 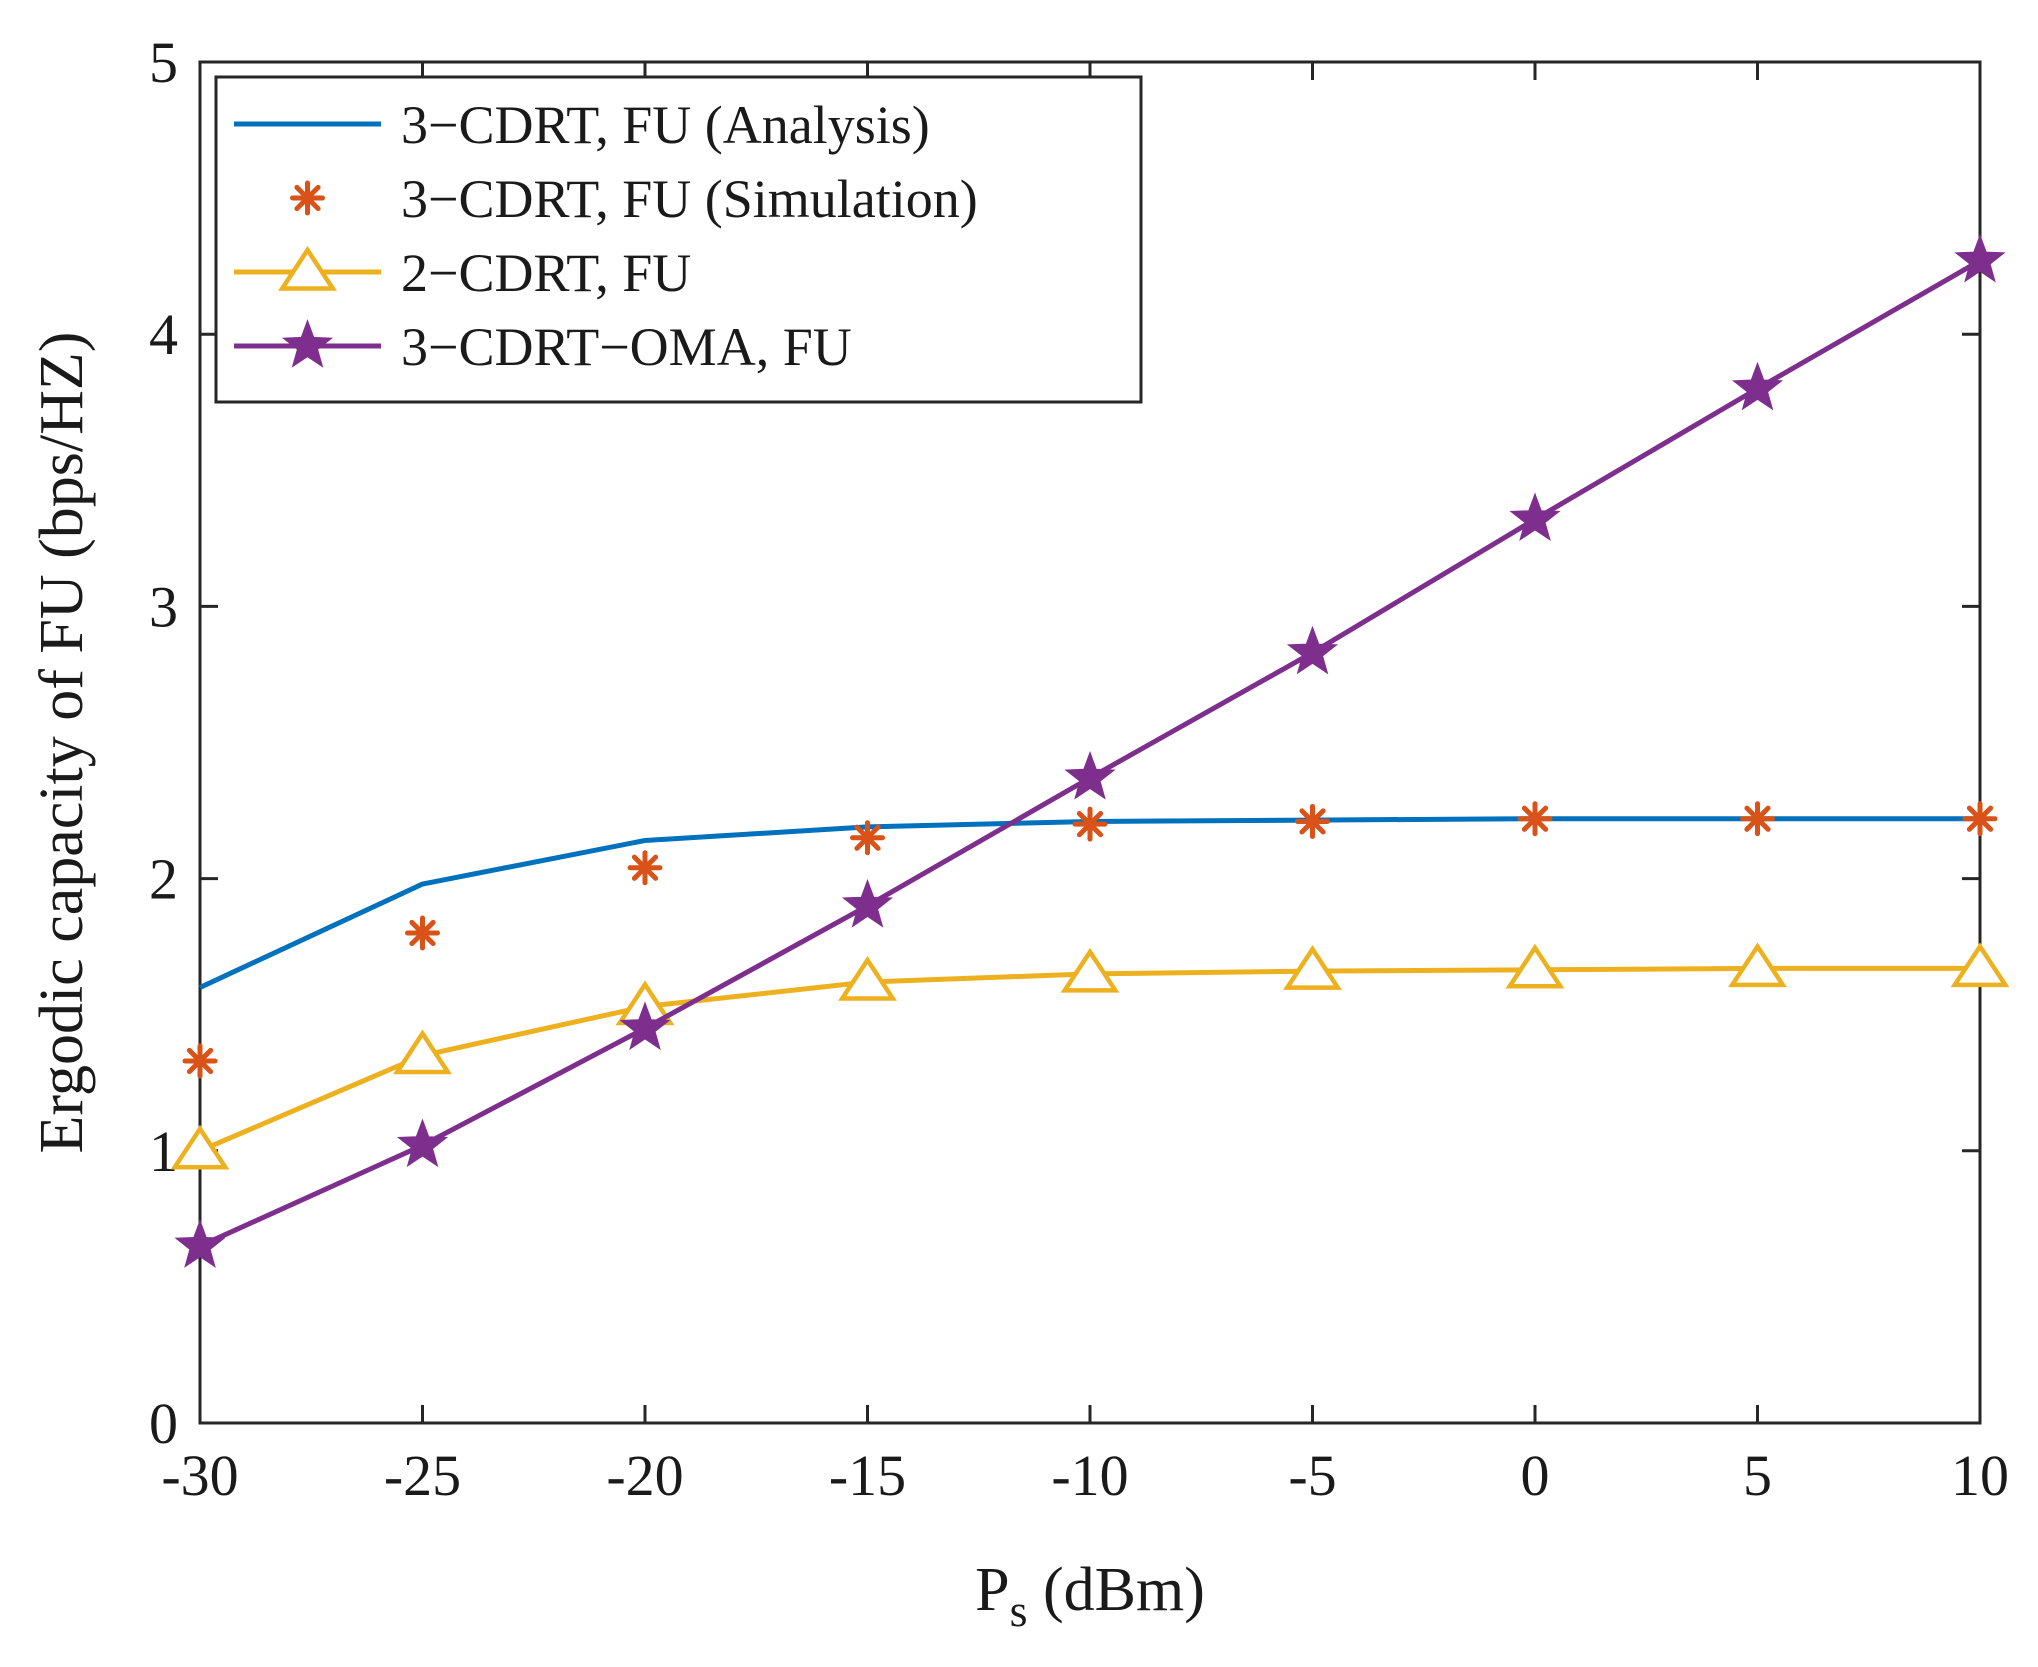 What do you see at coordinates (163, 879) in the screenshot?
I see `y-tick-label: 2` at bounding box center [163, 879].